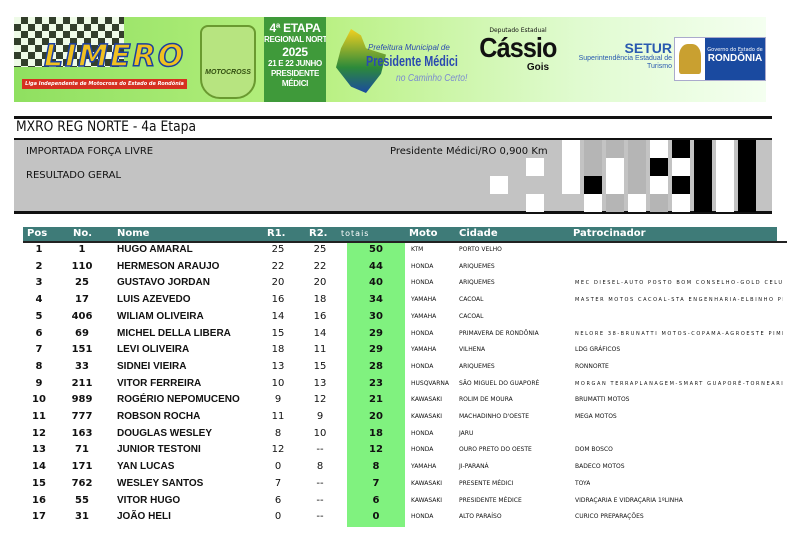  I want to click on cell-no: 1, so click(82, 249).